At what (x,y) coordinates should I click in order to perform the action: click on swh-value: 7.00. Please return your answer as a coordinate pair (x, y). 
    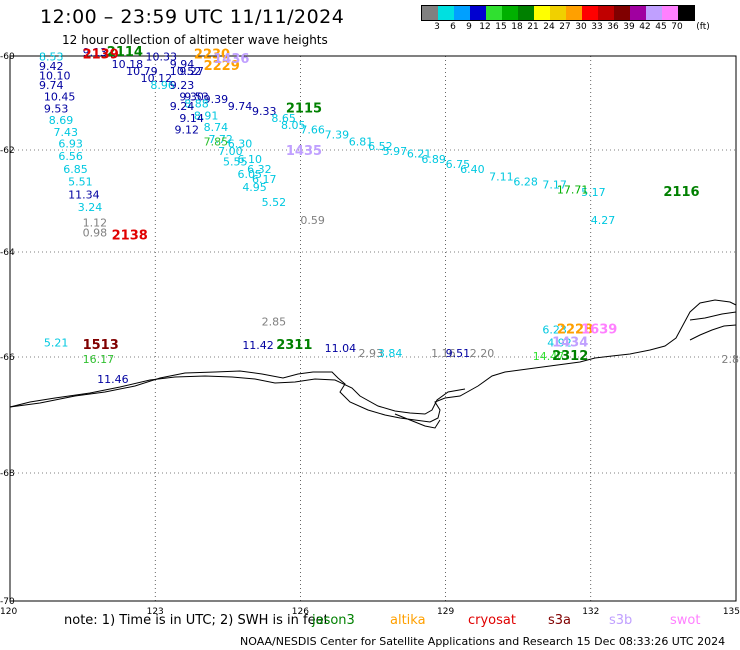
    Looking at the image, I should click on (230, 151).